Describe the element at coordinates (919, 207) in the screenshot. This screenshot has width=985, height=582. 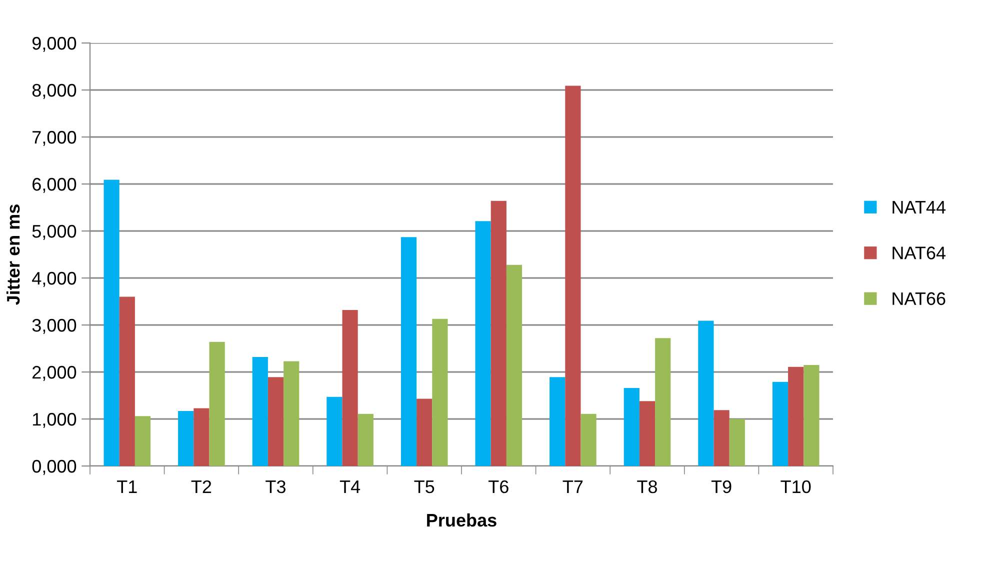
I see `legend-label: NAT44` at that location.